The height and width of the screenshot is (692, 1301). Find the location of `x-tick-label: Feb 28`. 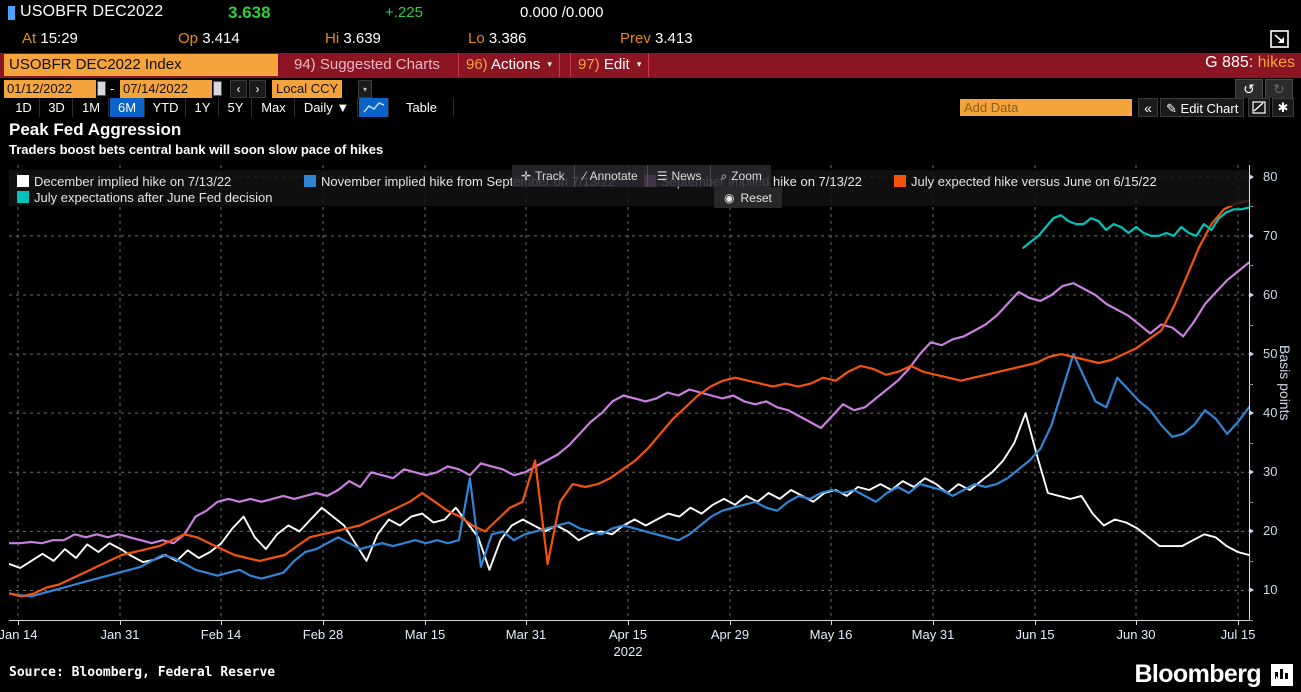

x-tick-label: Feb 28 is located at coordinates (323, 634).